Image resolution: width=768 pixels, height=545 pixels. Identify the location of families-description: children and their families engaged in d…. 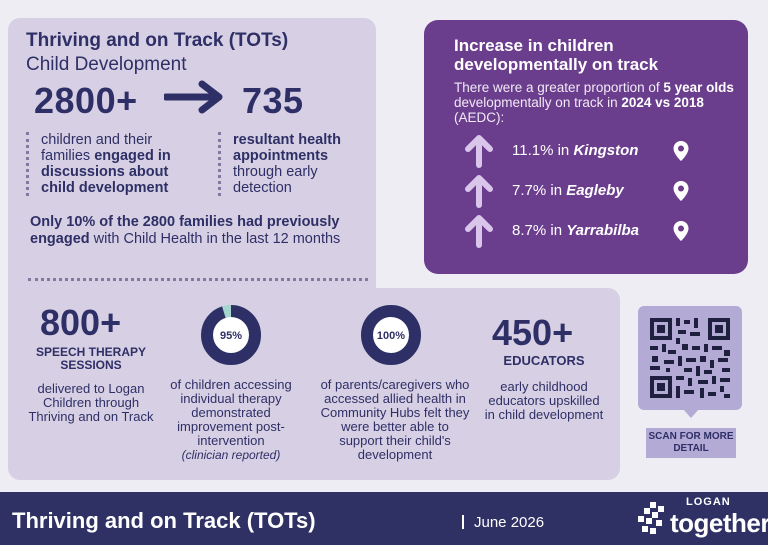
(111, 164).